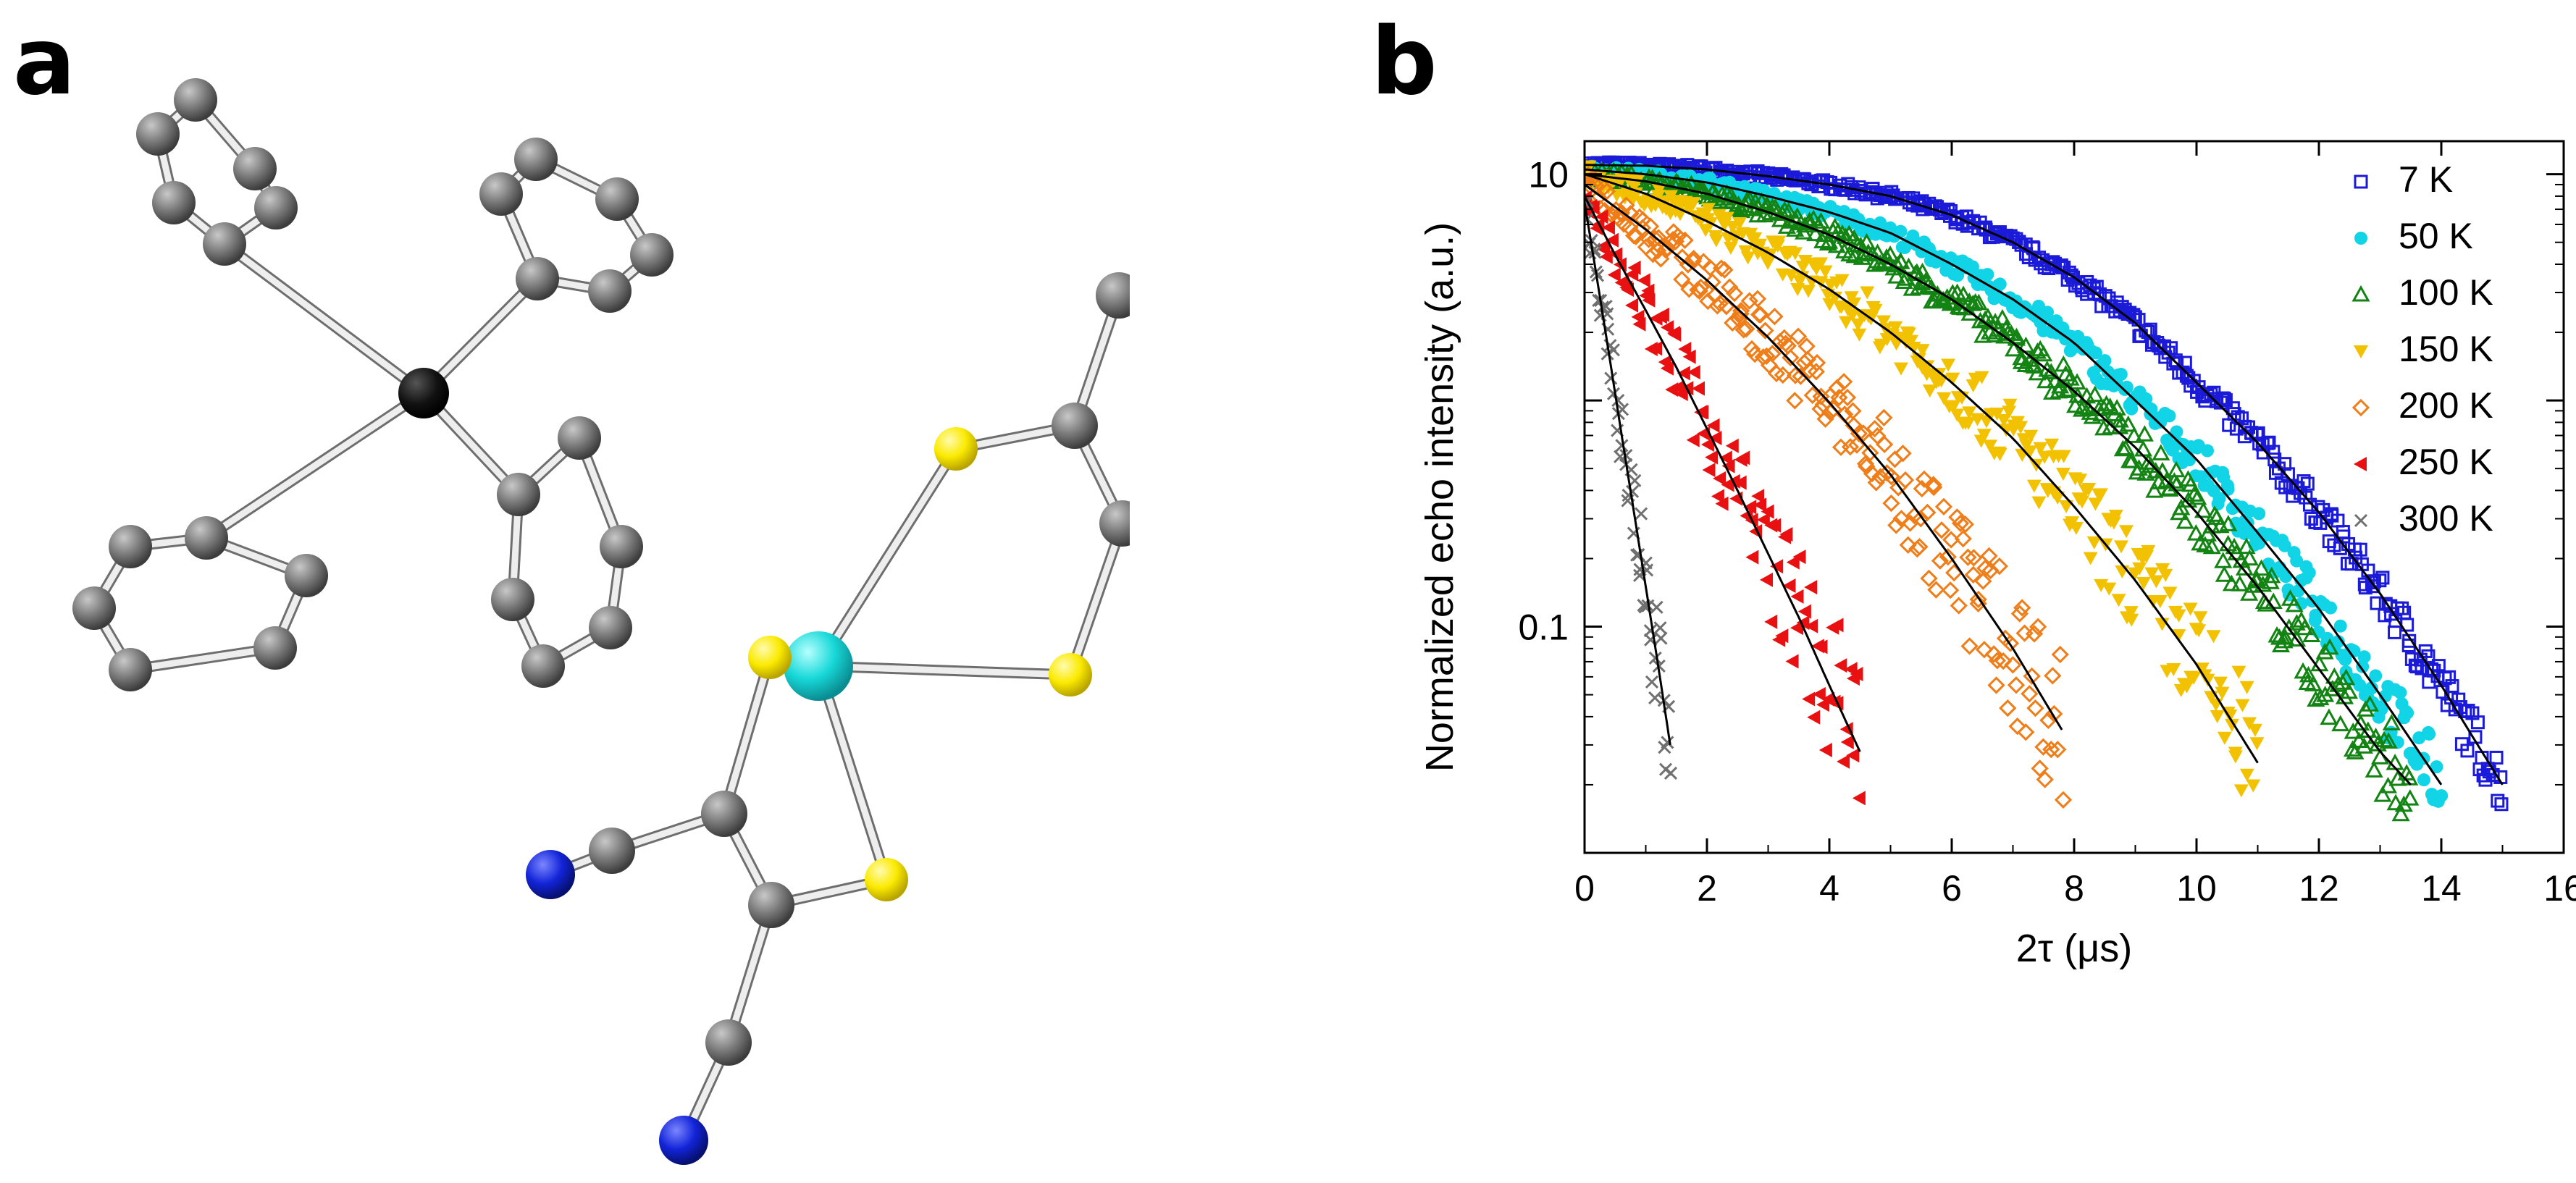 The width and height of the screenshot is (2576, 1183). What do you see at coordinates (2423, 518) in the screenshot?
I see `legend-item: 300 K` at bounding box center [2423, 518].